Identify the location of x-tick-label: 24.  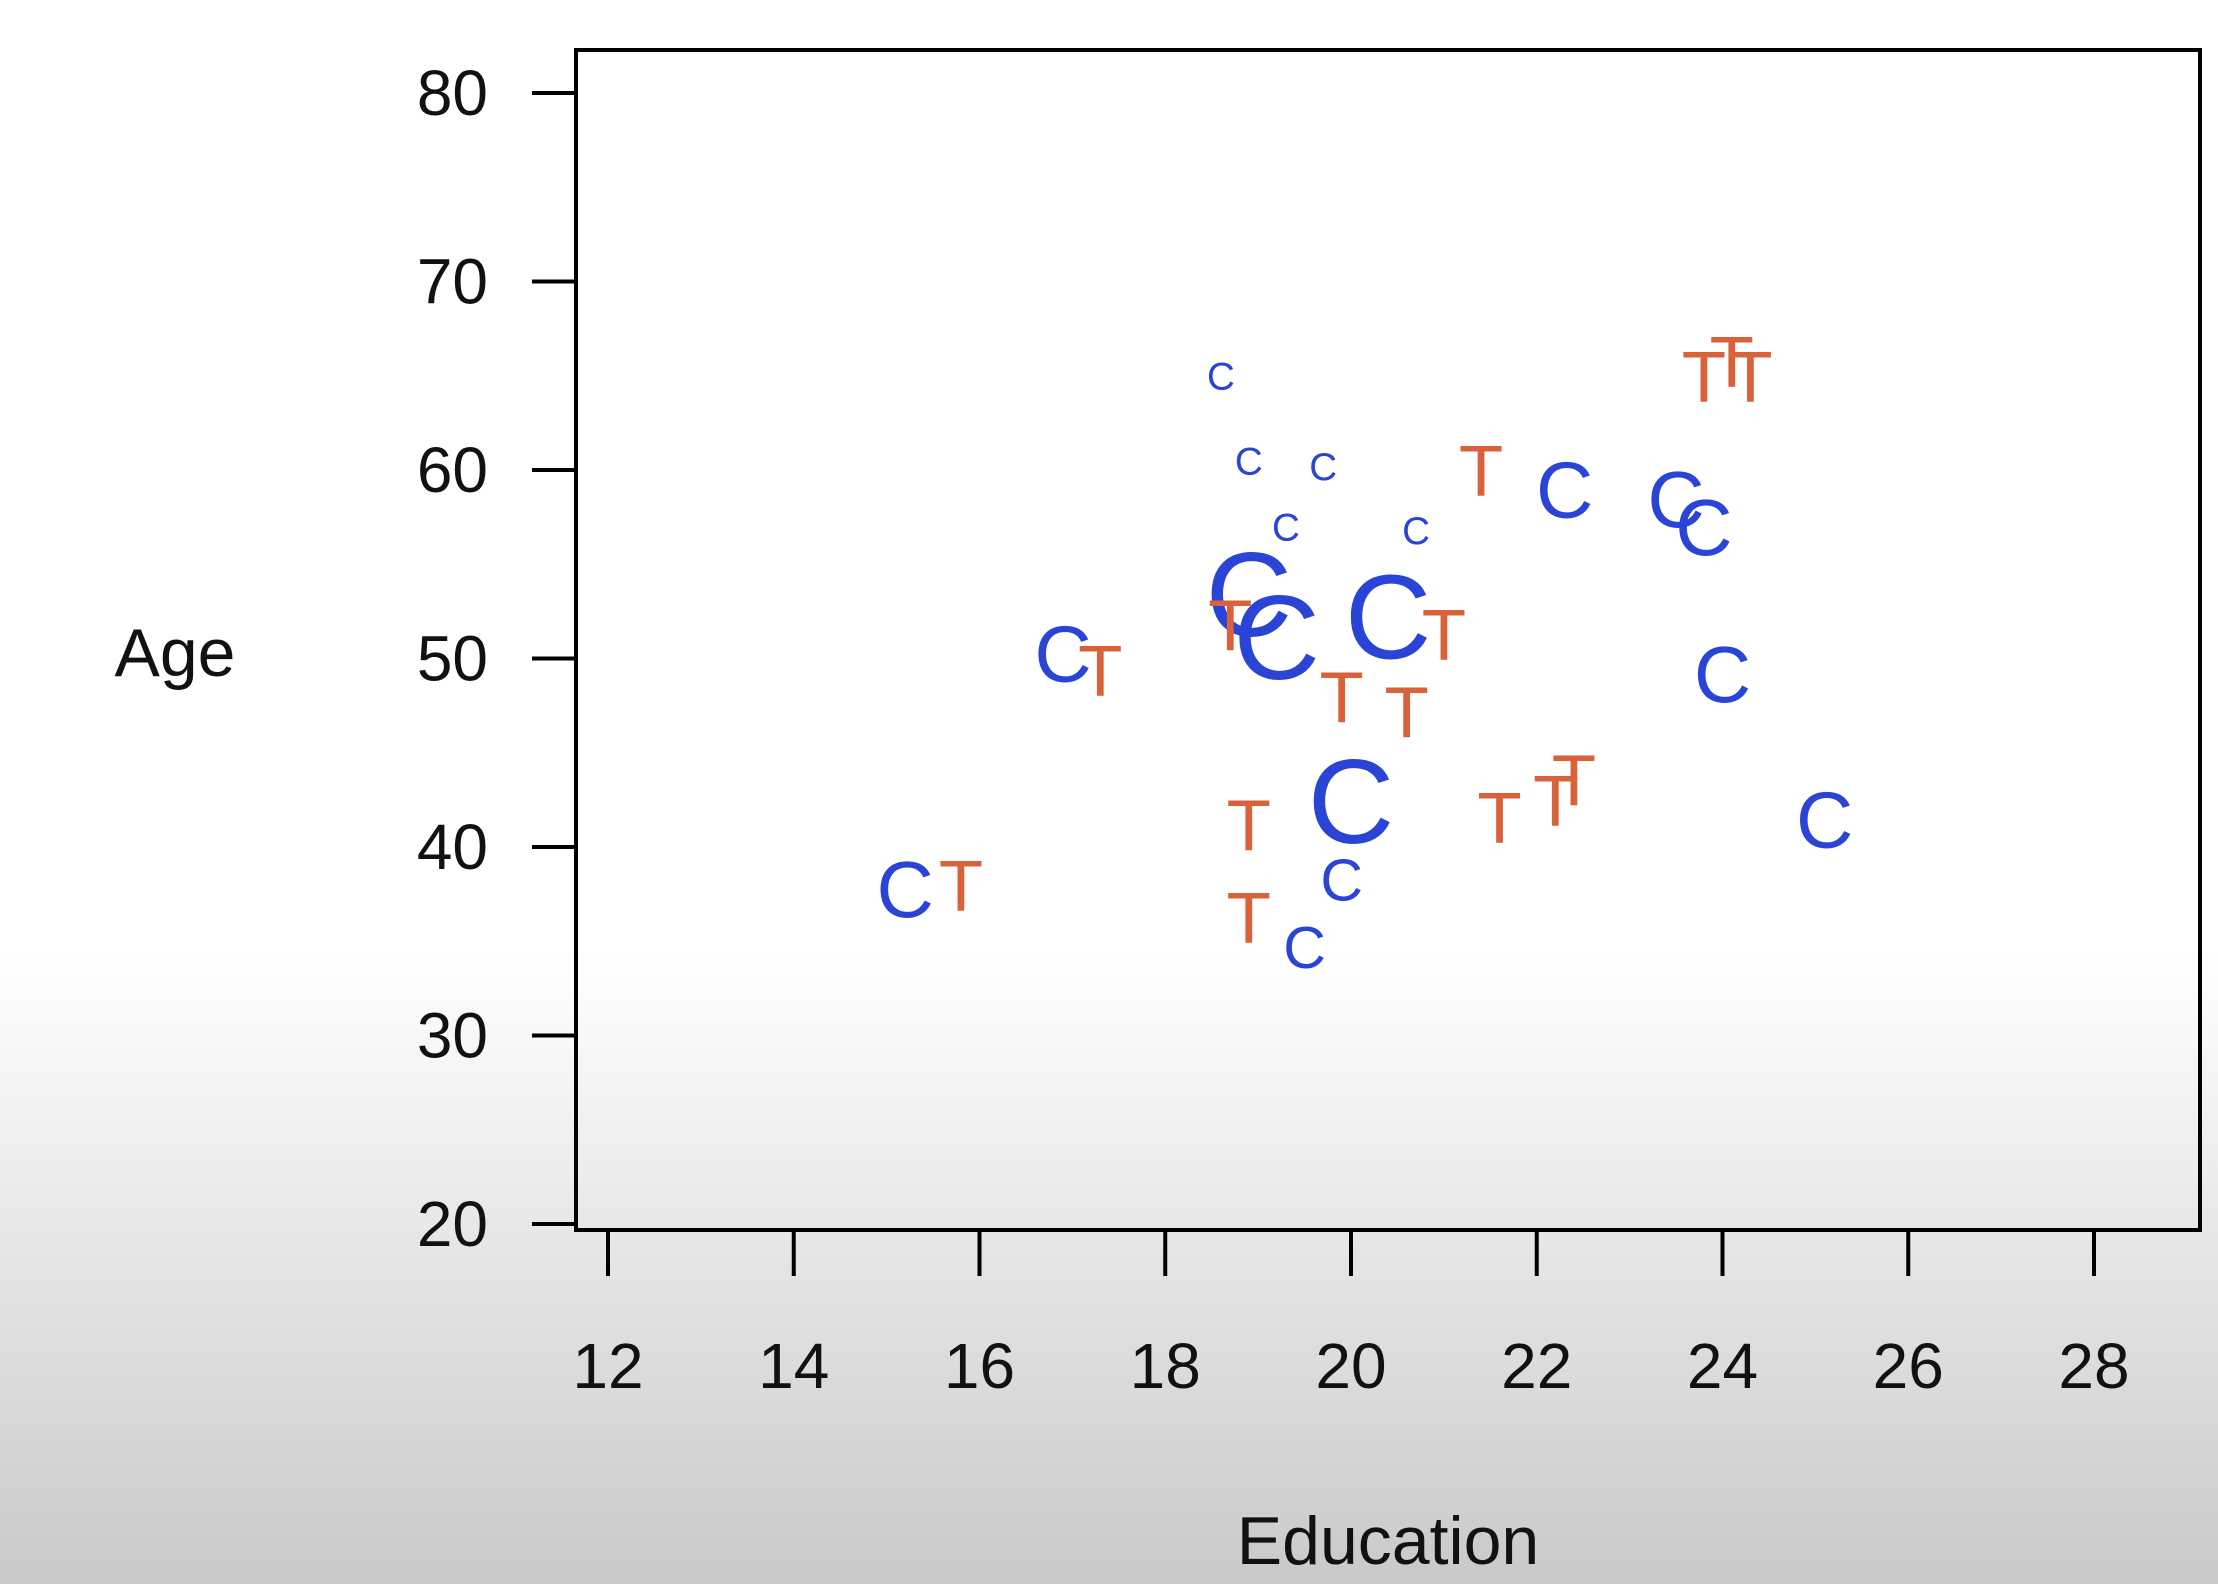
(1722, 1366).